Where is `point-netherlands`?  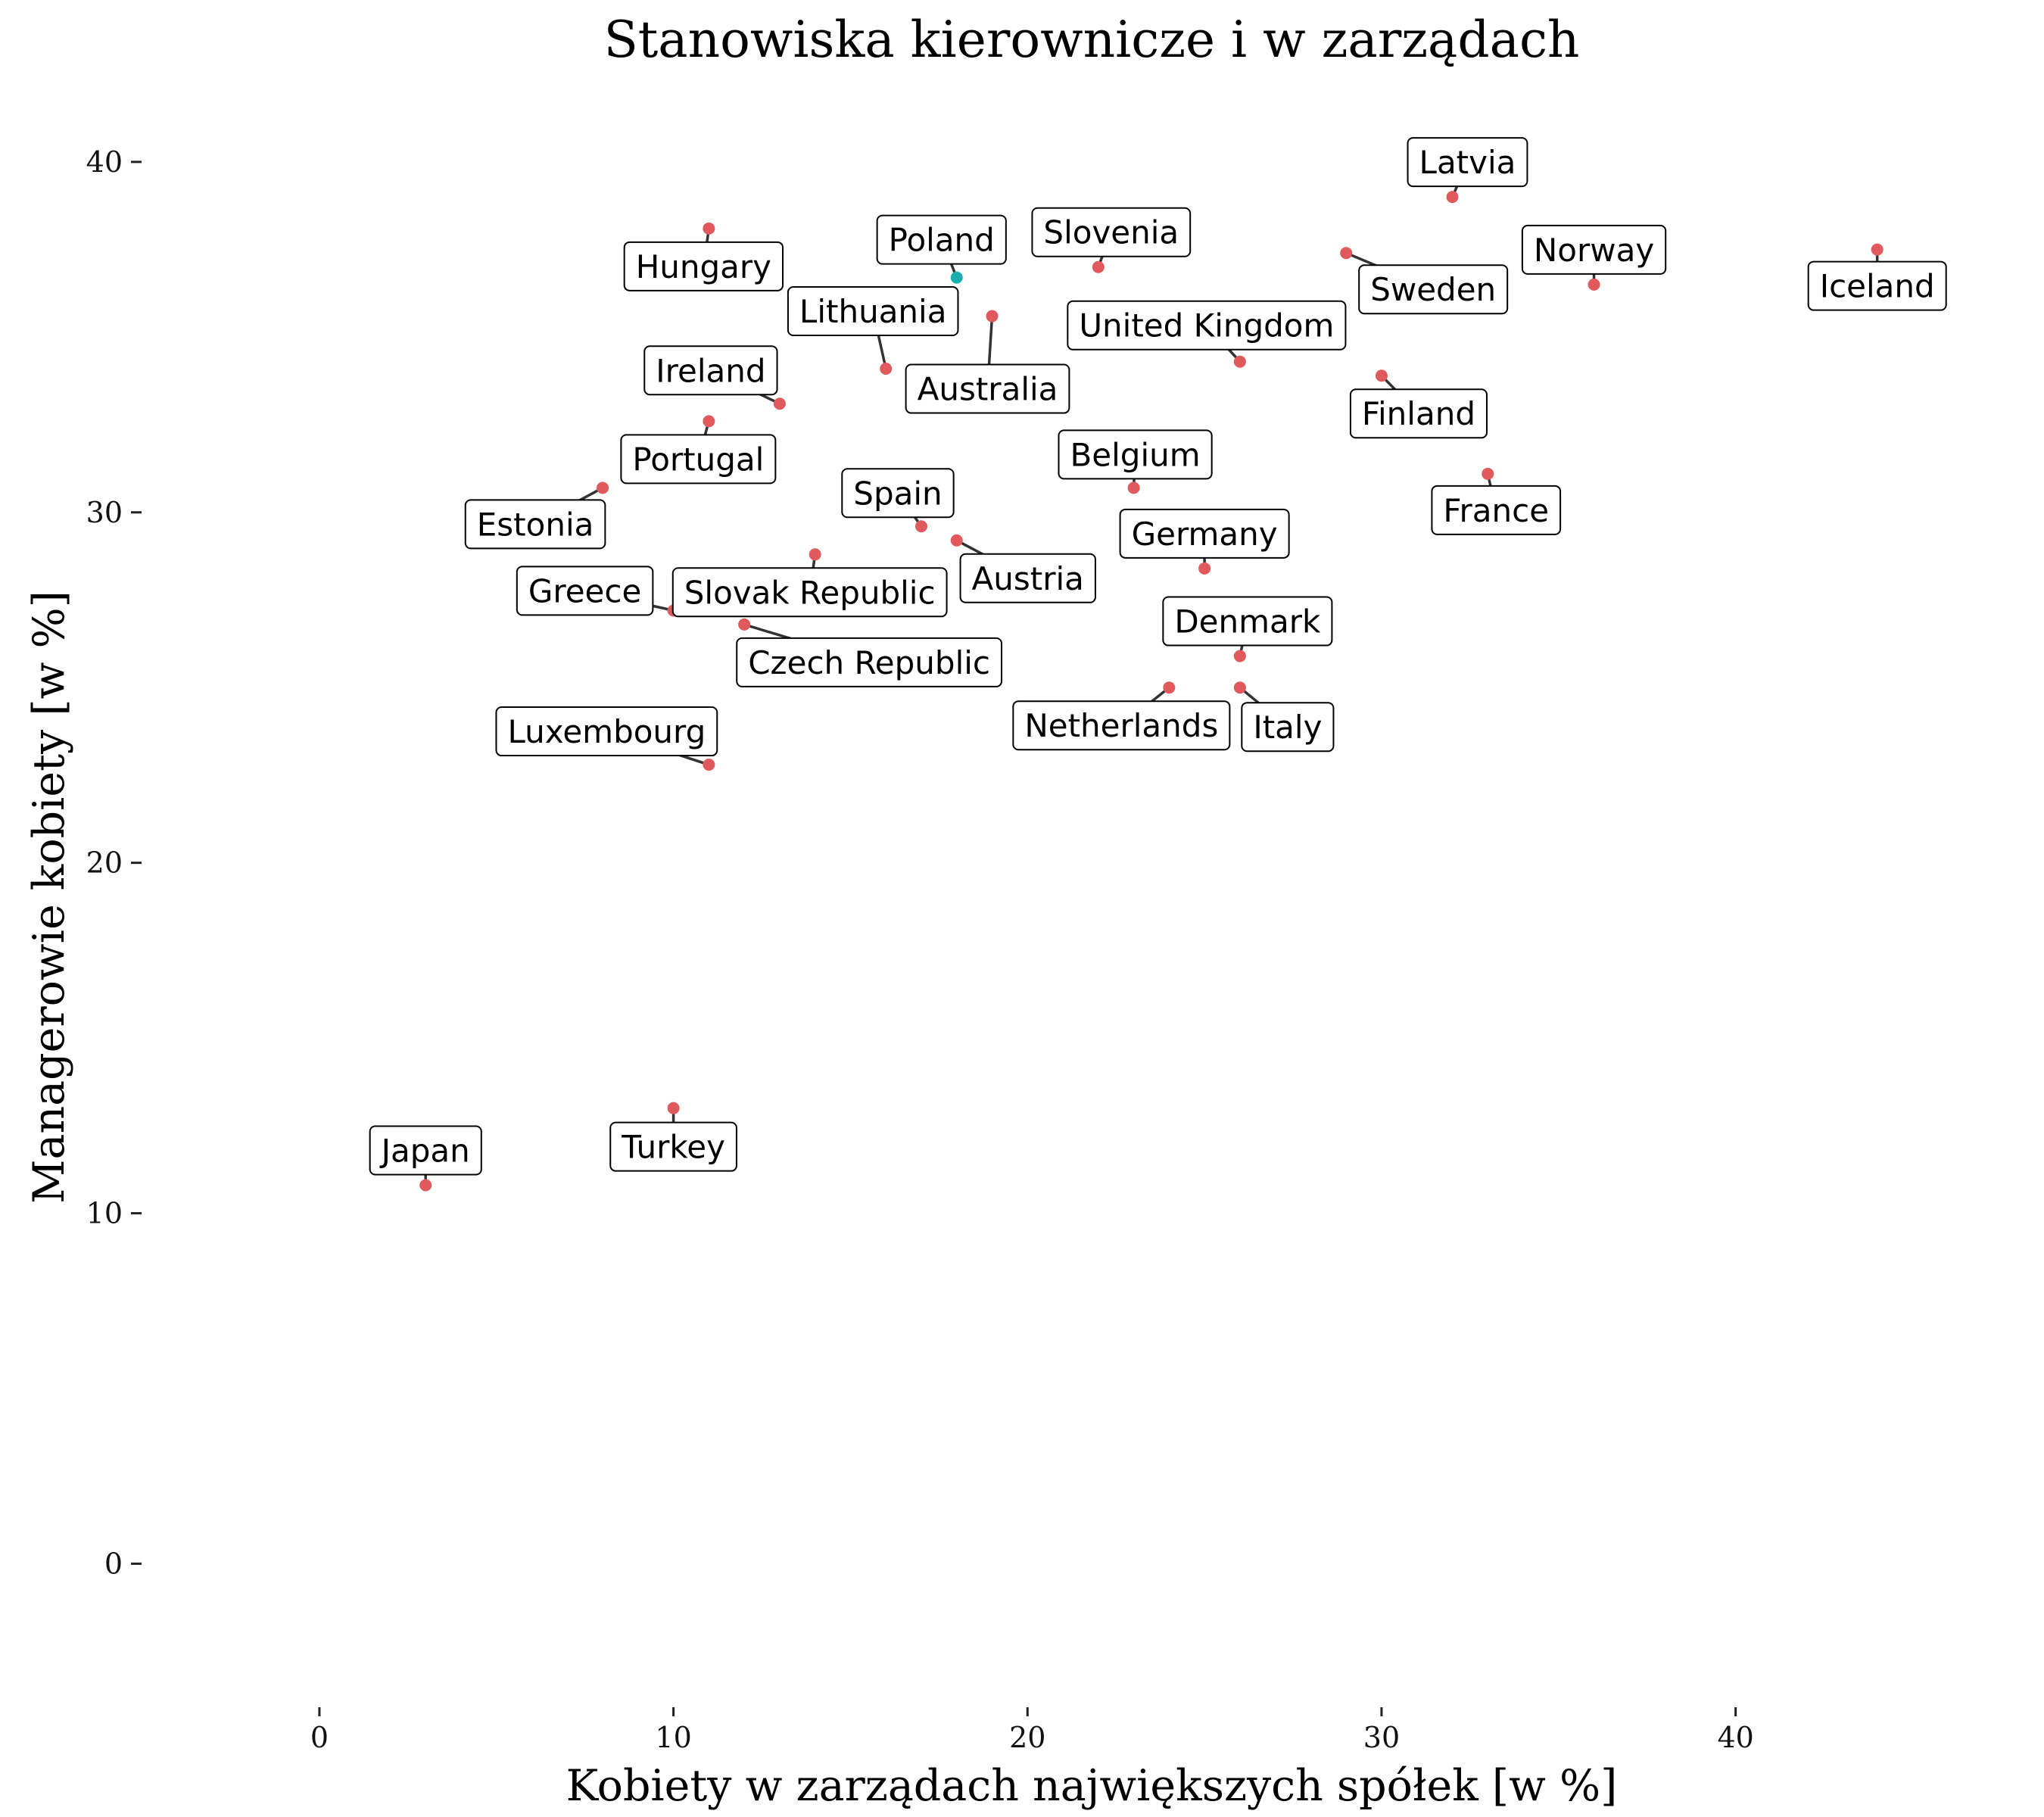 point-netherlands is located at coordinates (1169, 687).